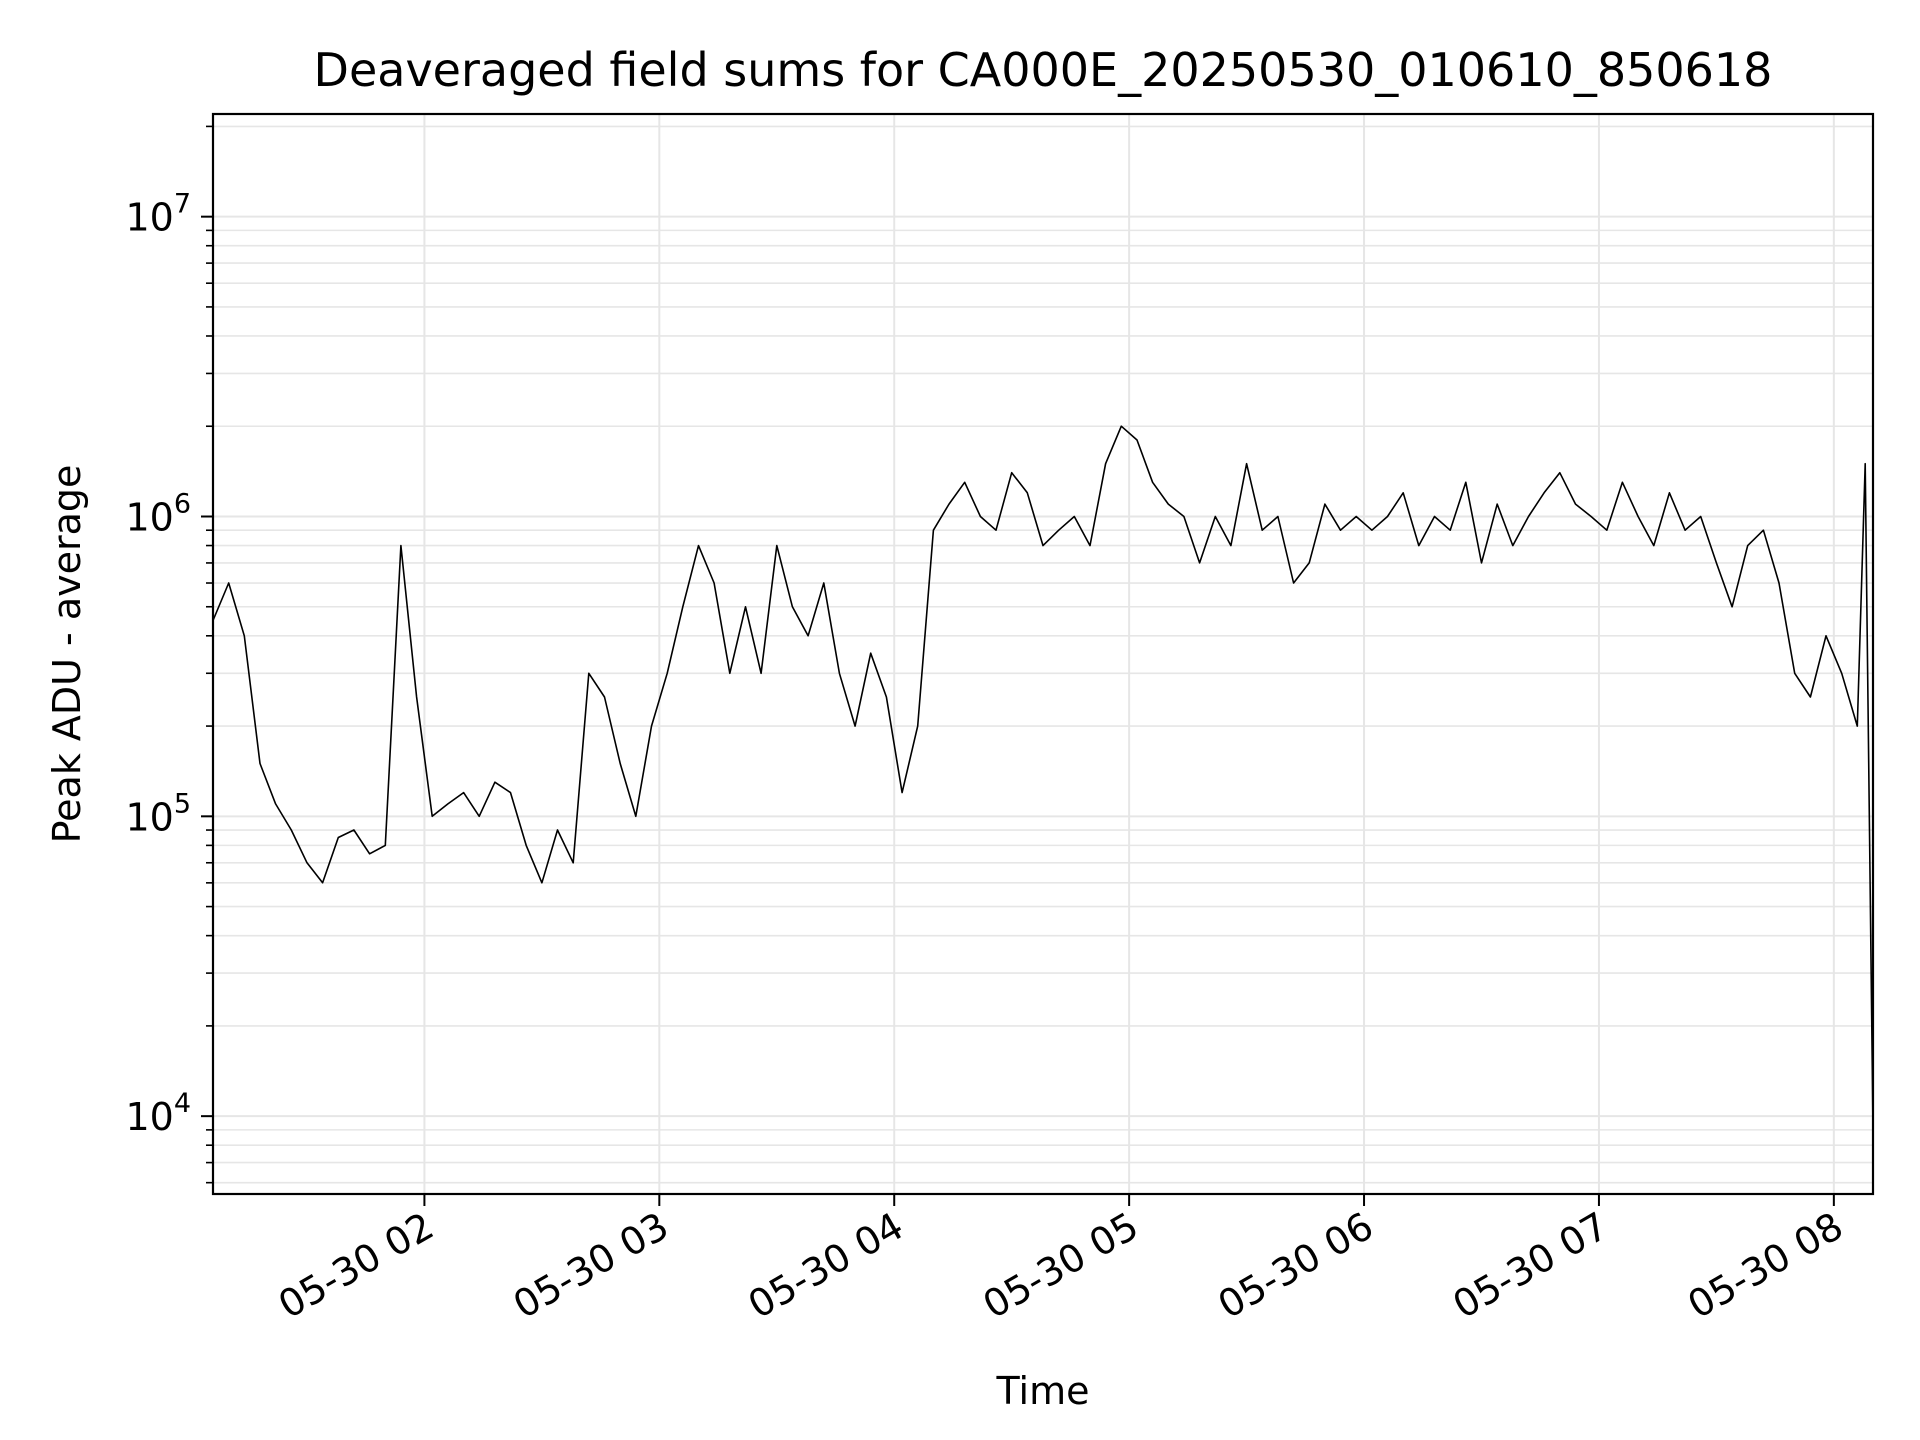 Image resolution: width=1920 pixels, height=1440 pixels. Describe the element at coordinates (158, 813) in the screenshot. I see `y-tick-label: 10⁵` at that location.